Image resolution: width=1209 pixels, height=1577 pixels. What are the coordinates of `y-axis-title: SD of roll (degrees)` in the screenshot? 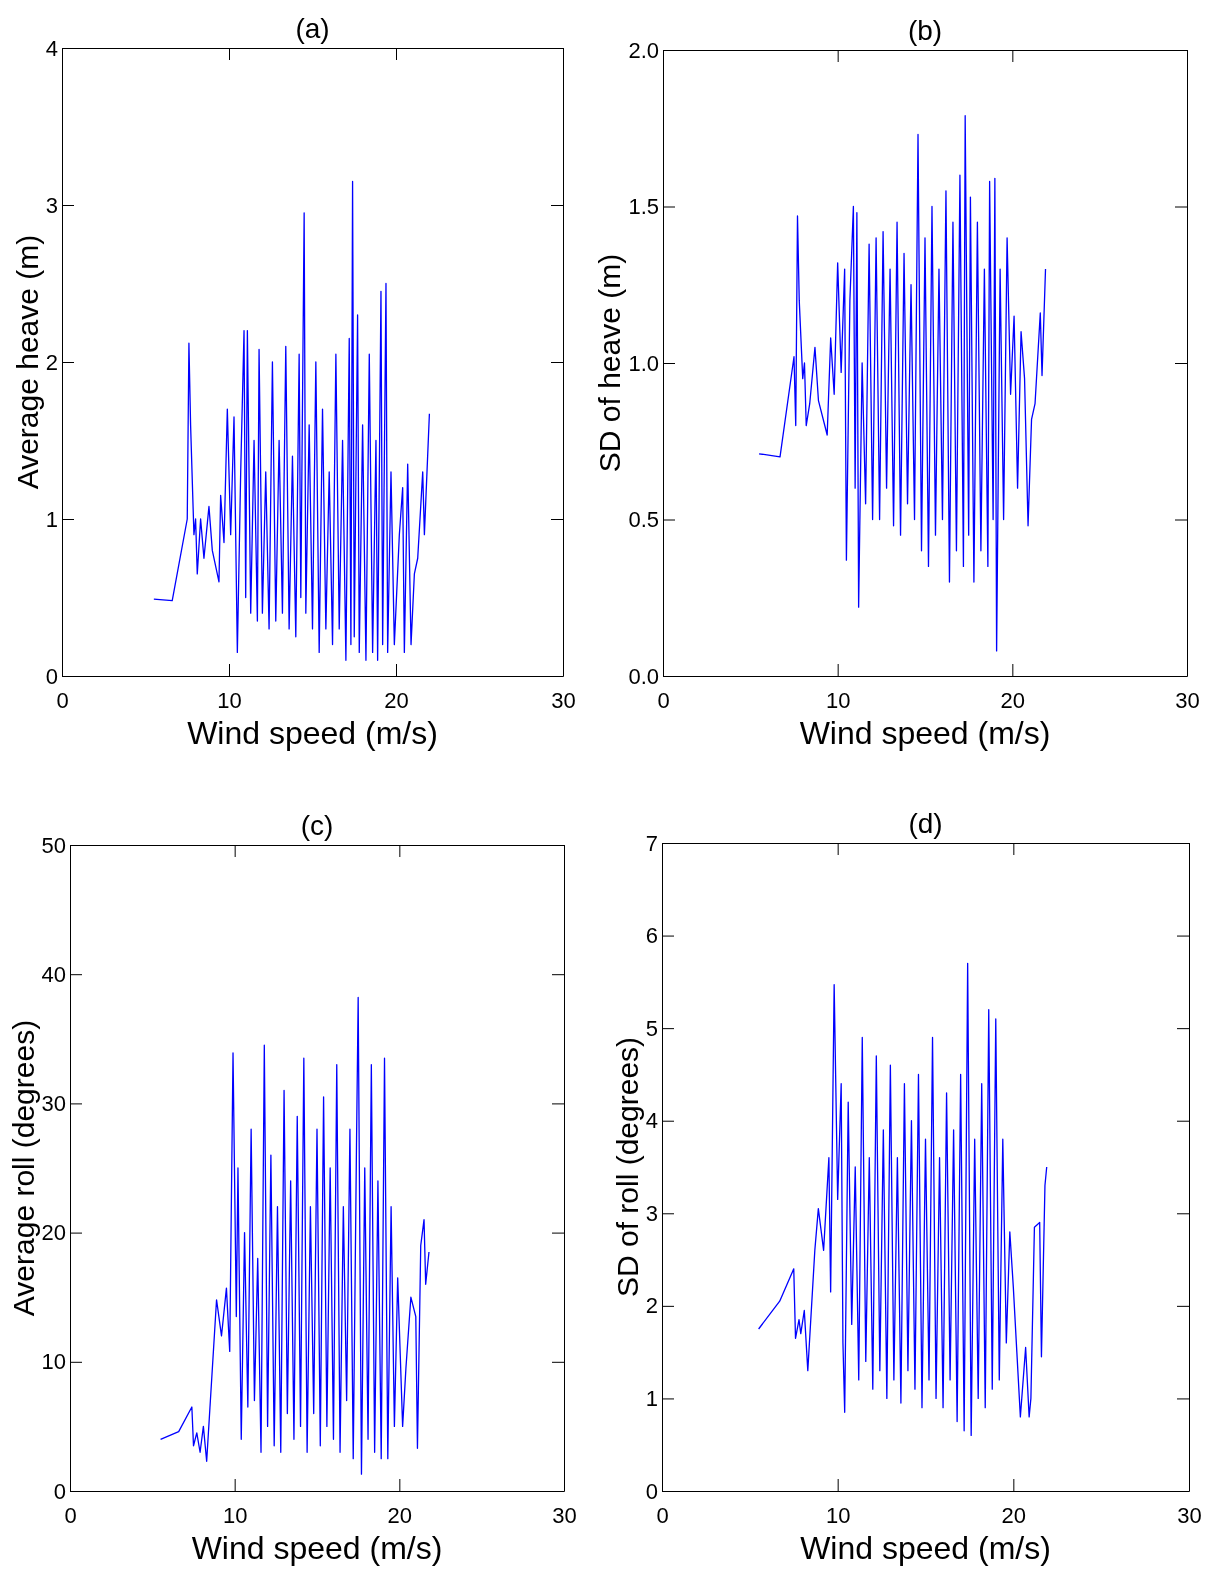 It's located at (627, 1167).